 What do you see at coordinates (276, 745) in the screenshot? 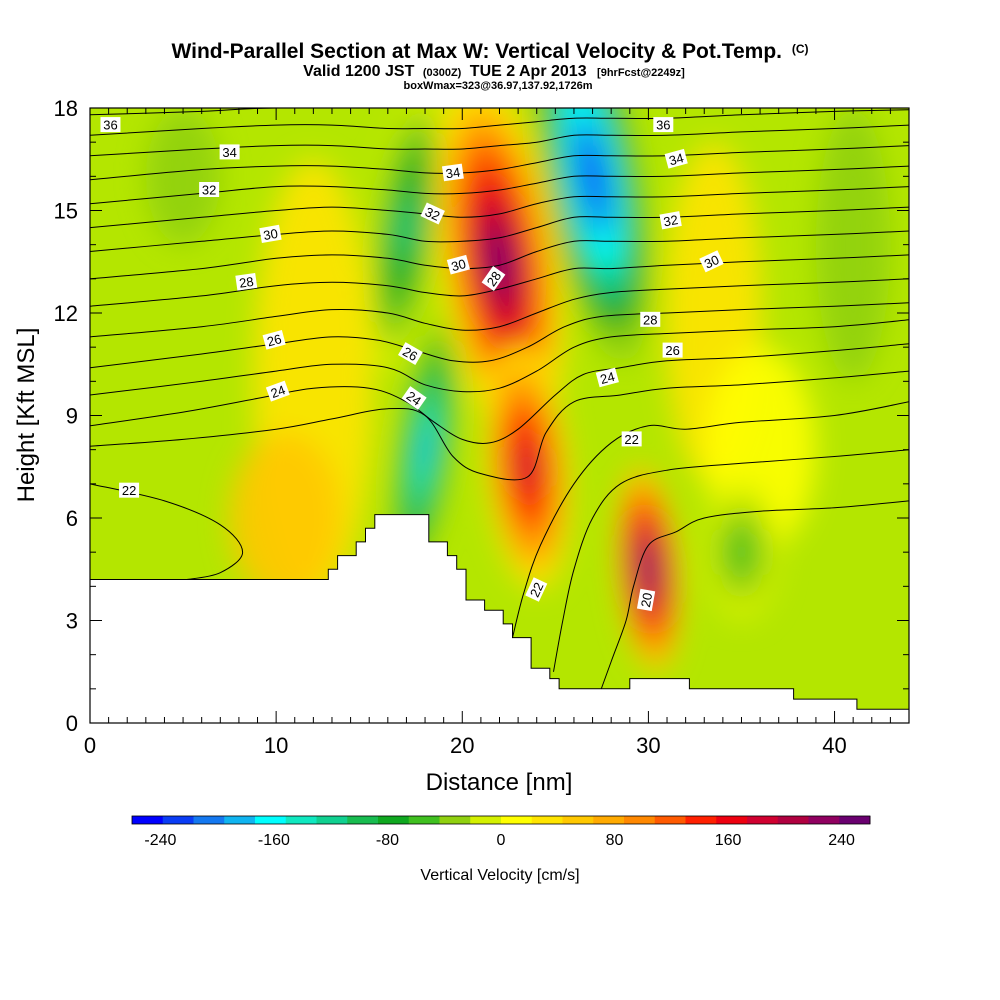
I see `x-tick-label: 10` at bounding box center [276, 745].